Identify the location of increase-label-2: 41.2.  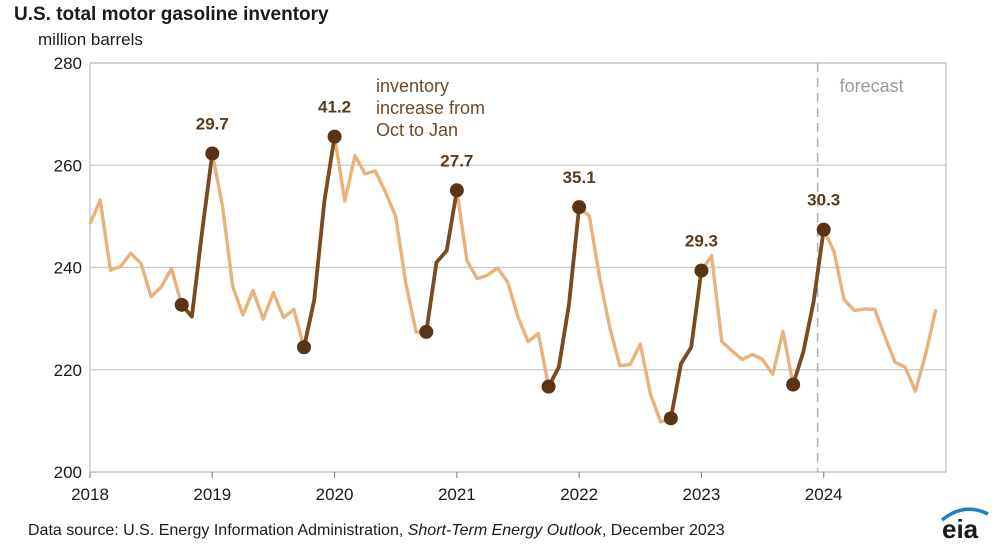
(334, 107).